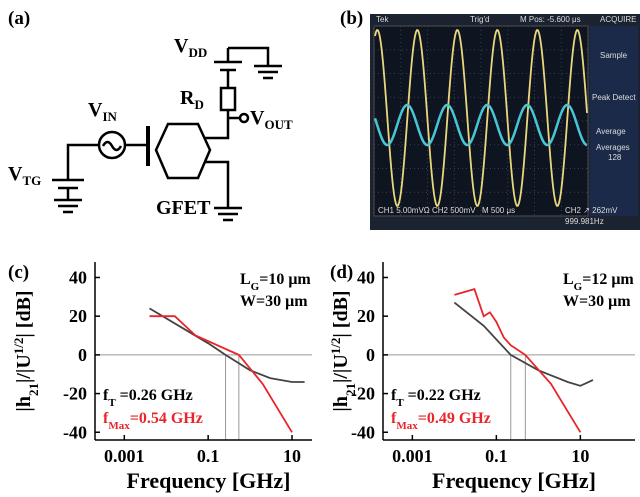 Image resolution: width=640 pixels, height=497 pixels. What do you see at coordinates (166, 418) in the screenshot?
I see `annotation-part: =0.54 GHz` at bounding box center [166, 418].